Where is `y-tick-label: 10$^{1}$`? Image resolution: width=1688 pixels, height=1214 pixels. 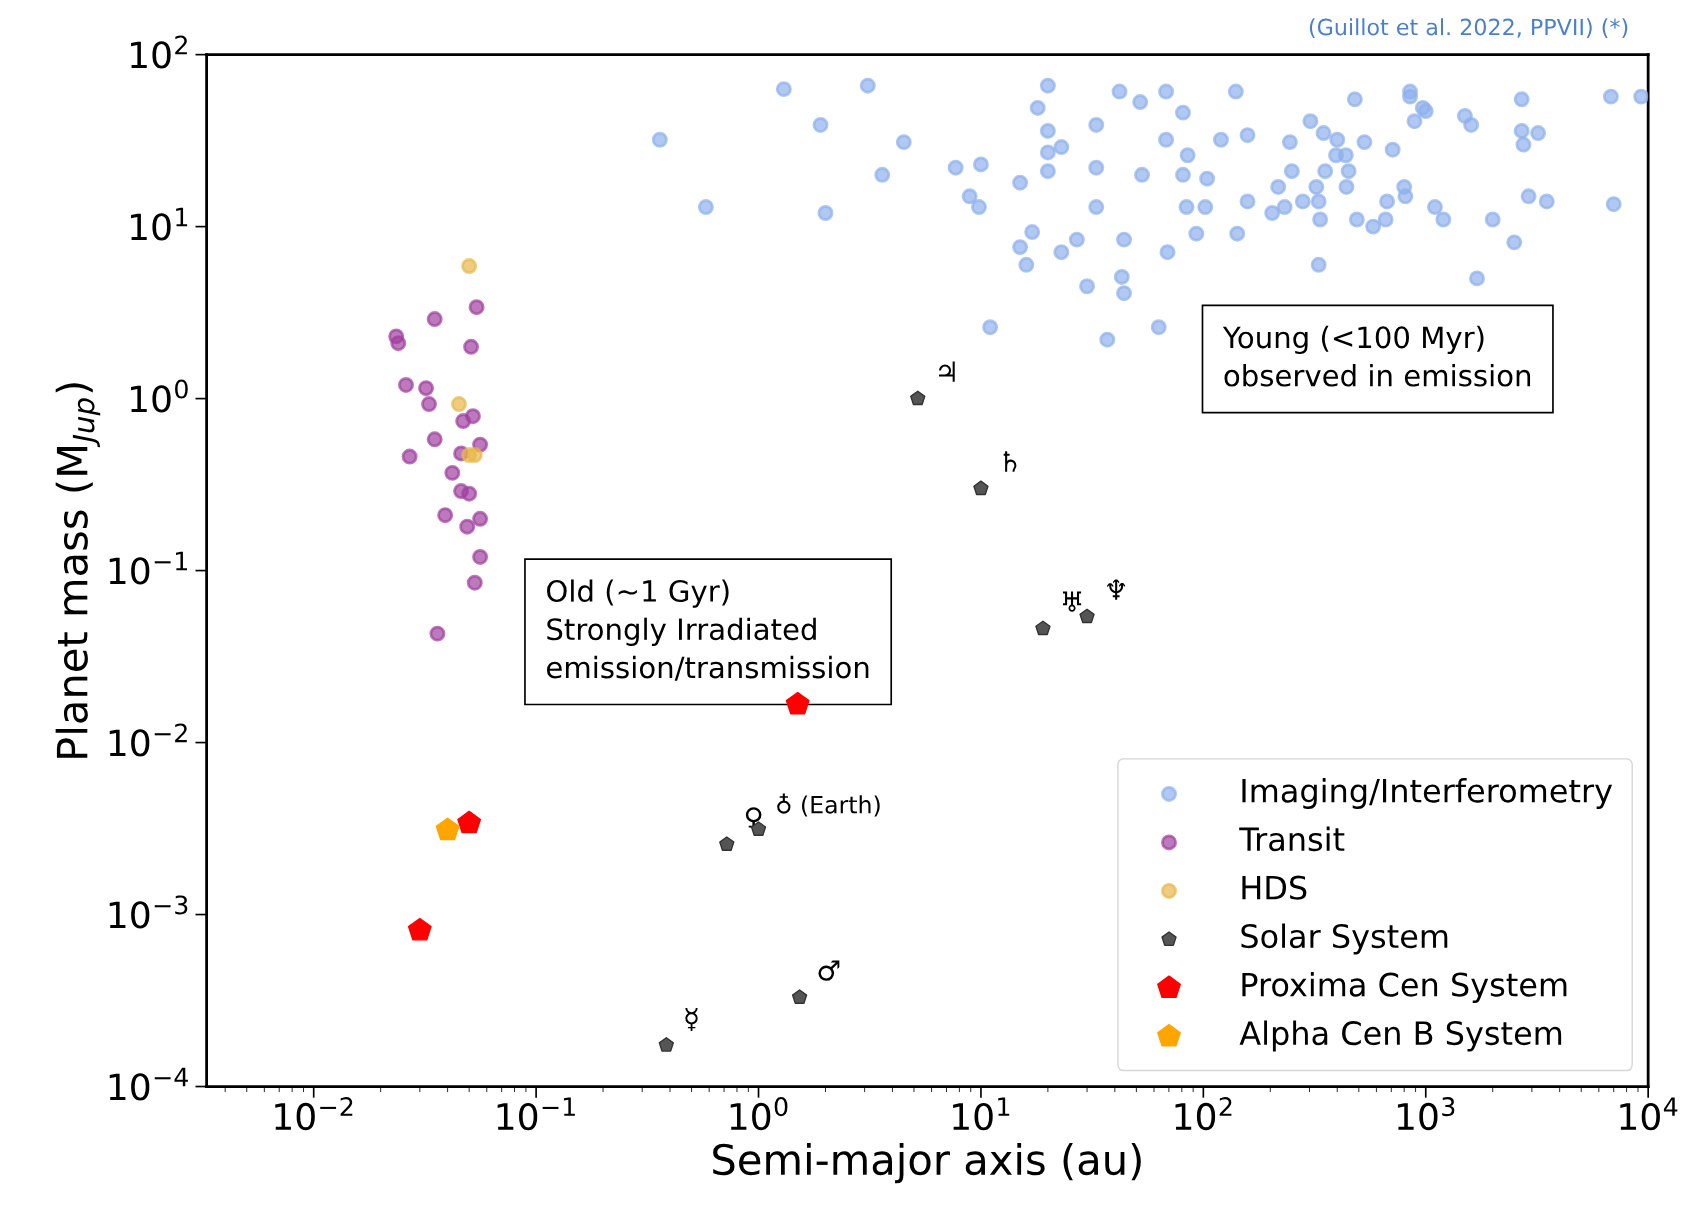
y-tick-label: 10$^{1}$ is located at coordinates (159, 224).